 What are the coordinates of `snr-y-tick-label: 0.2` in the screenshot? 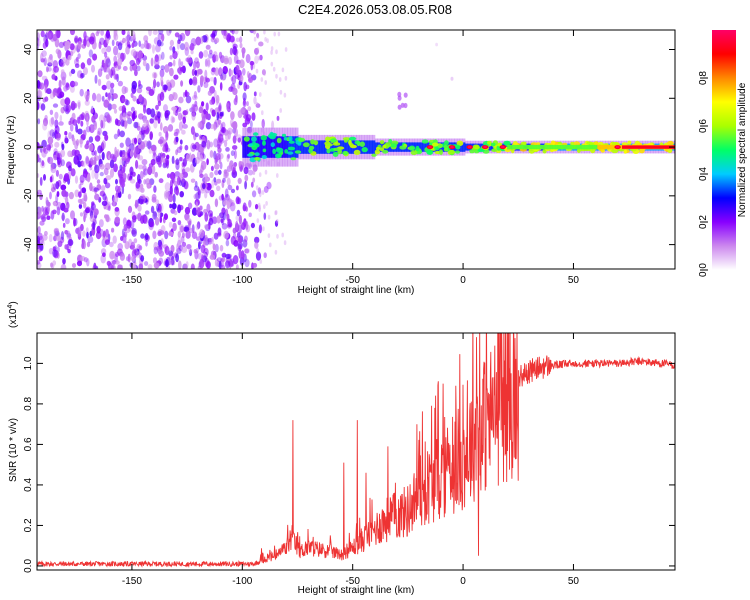 It's located at (28, 525).